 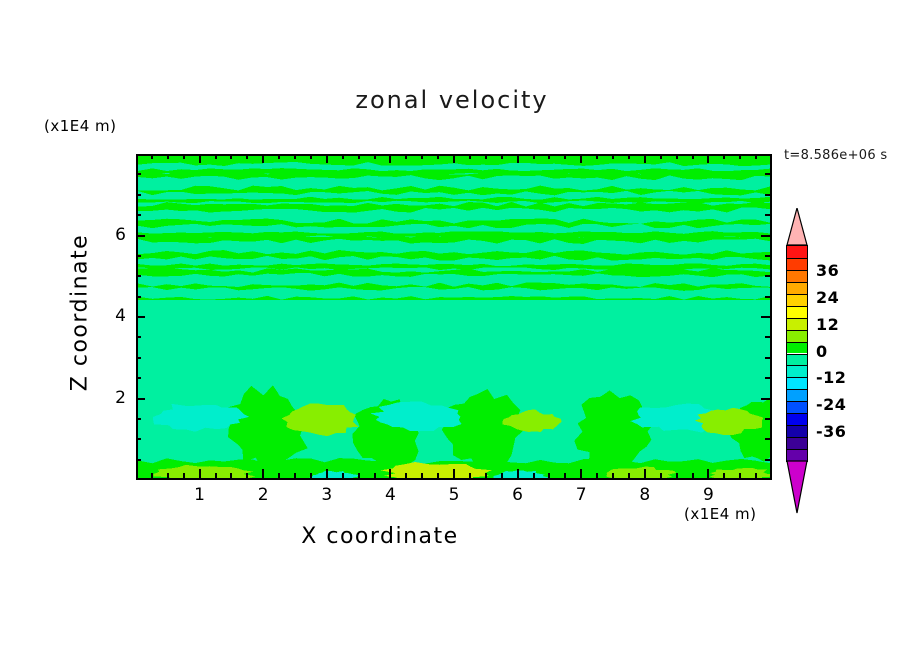 What do you see at coordinates (454, 346) in the screenshot?
I see `layer-mid-spring` at bounding box center [454, 346].